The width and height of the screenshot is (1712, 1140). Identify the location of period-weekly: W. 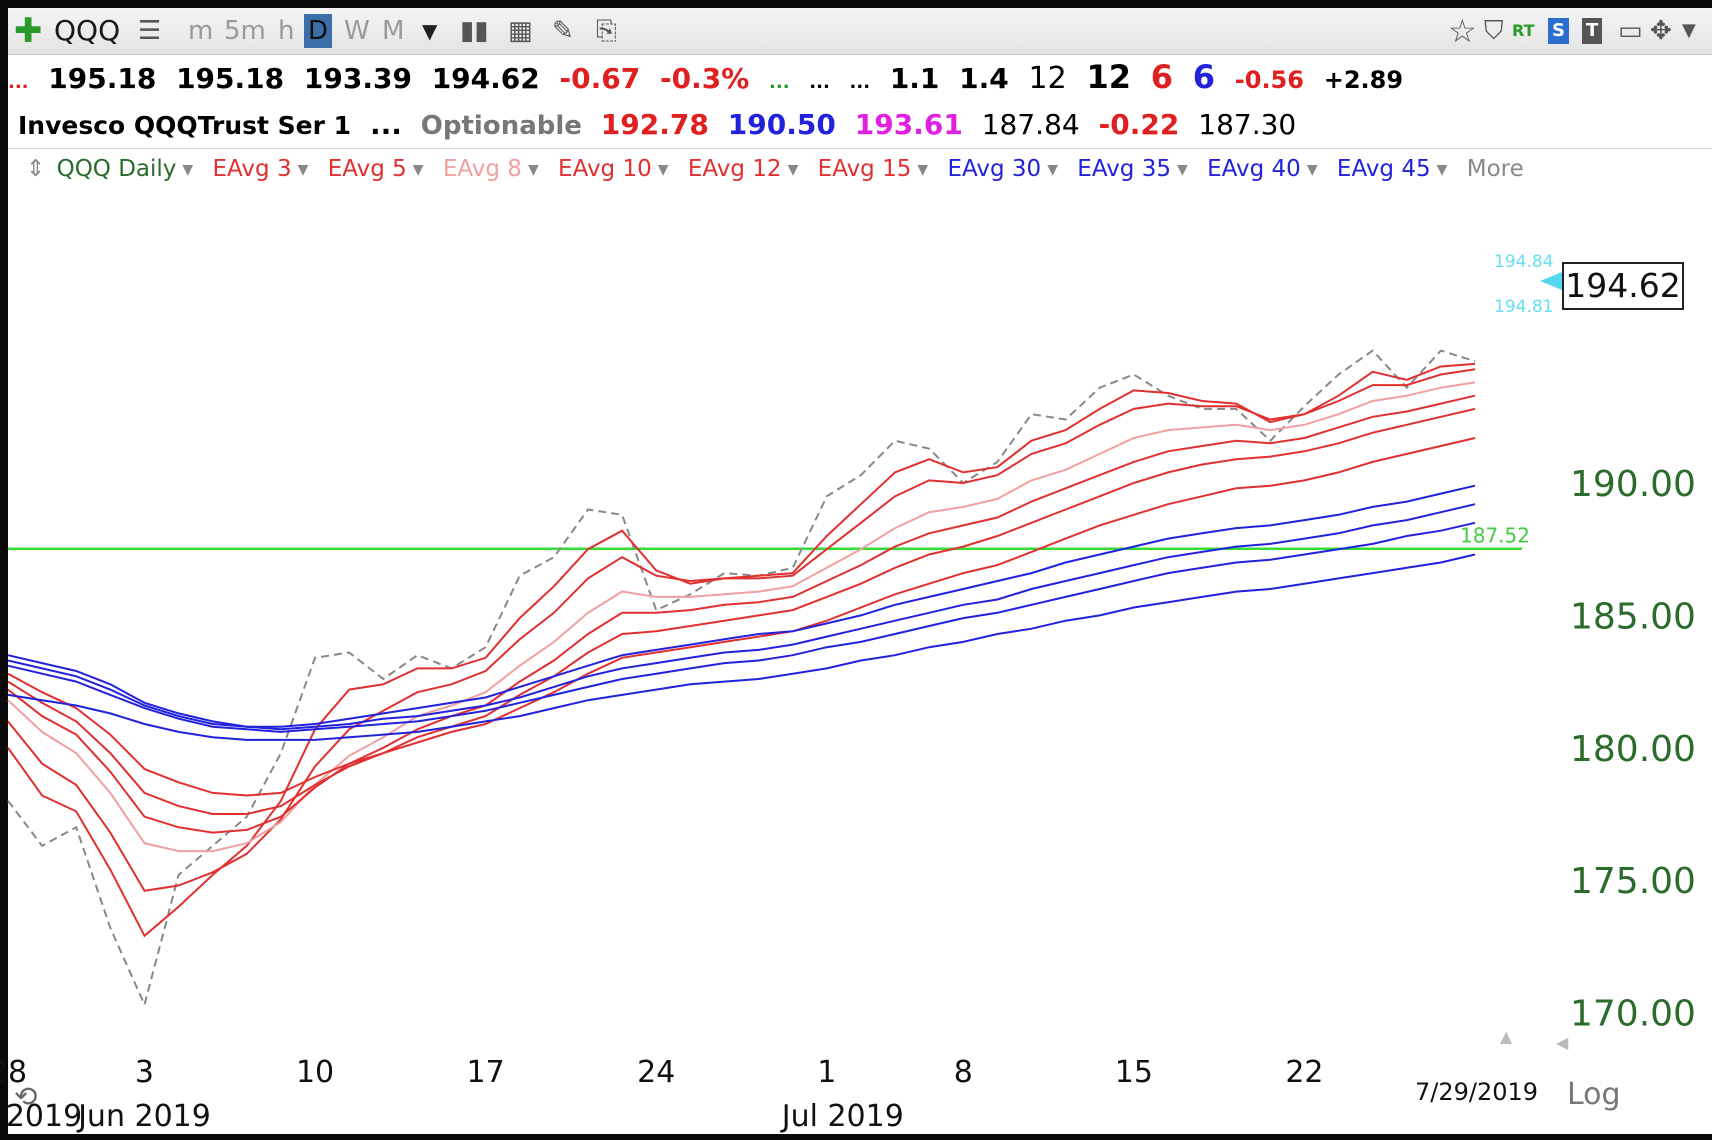
(357, 31).